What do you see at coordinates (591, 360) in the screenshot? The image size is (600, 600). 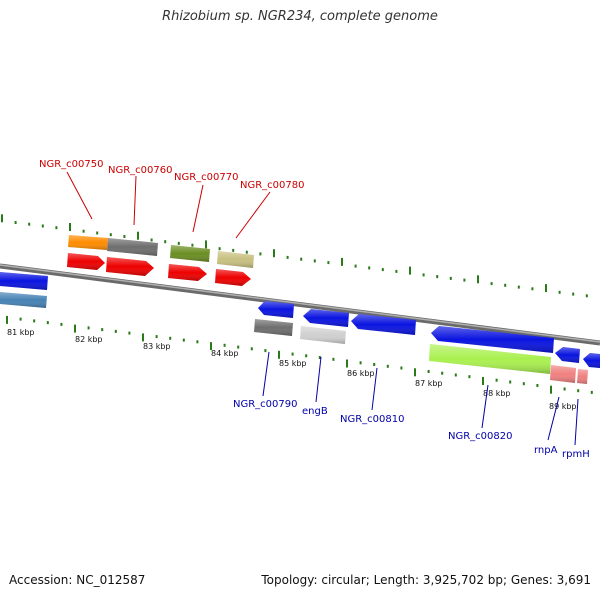 I see `gene-rpmh` at bounding box center [591, 360].